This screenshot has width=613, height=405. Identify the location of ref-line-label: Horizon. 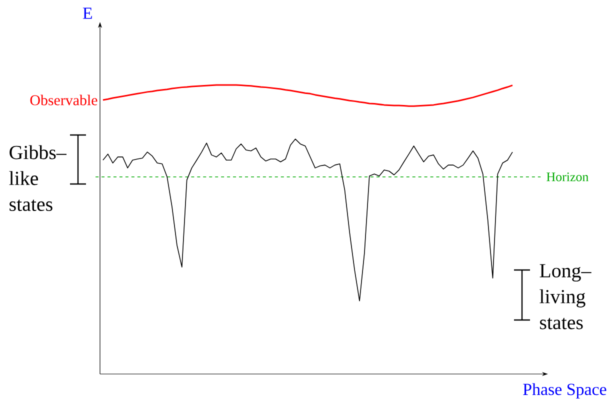
(567, 177).